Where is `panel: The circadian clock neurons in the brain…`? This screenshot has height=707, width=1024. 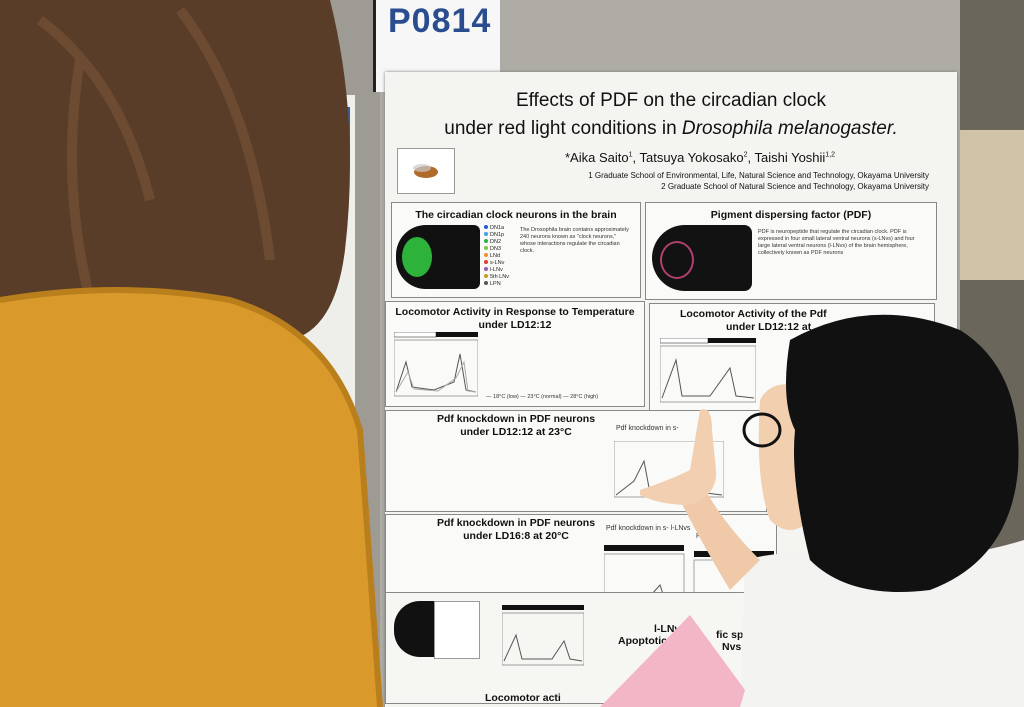
panel: The circadian clock neurons in the brain… is located at coordinates (516, 250).